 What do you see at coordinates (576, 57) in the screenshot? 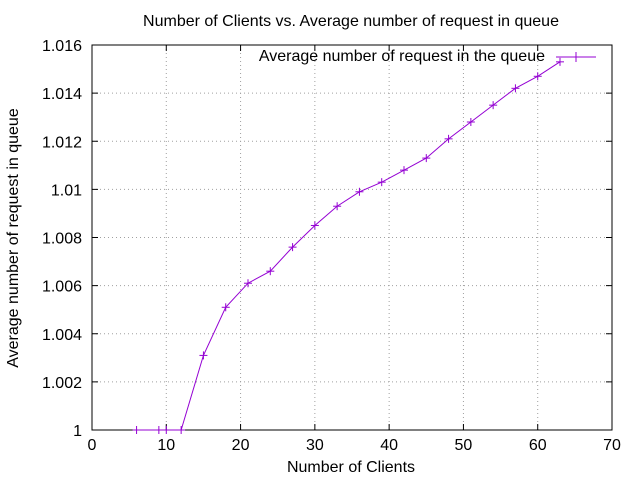
I see `legend-marker` at bounding box center [576, 57].